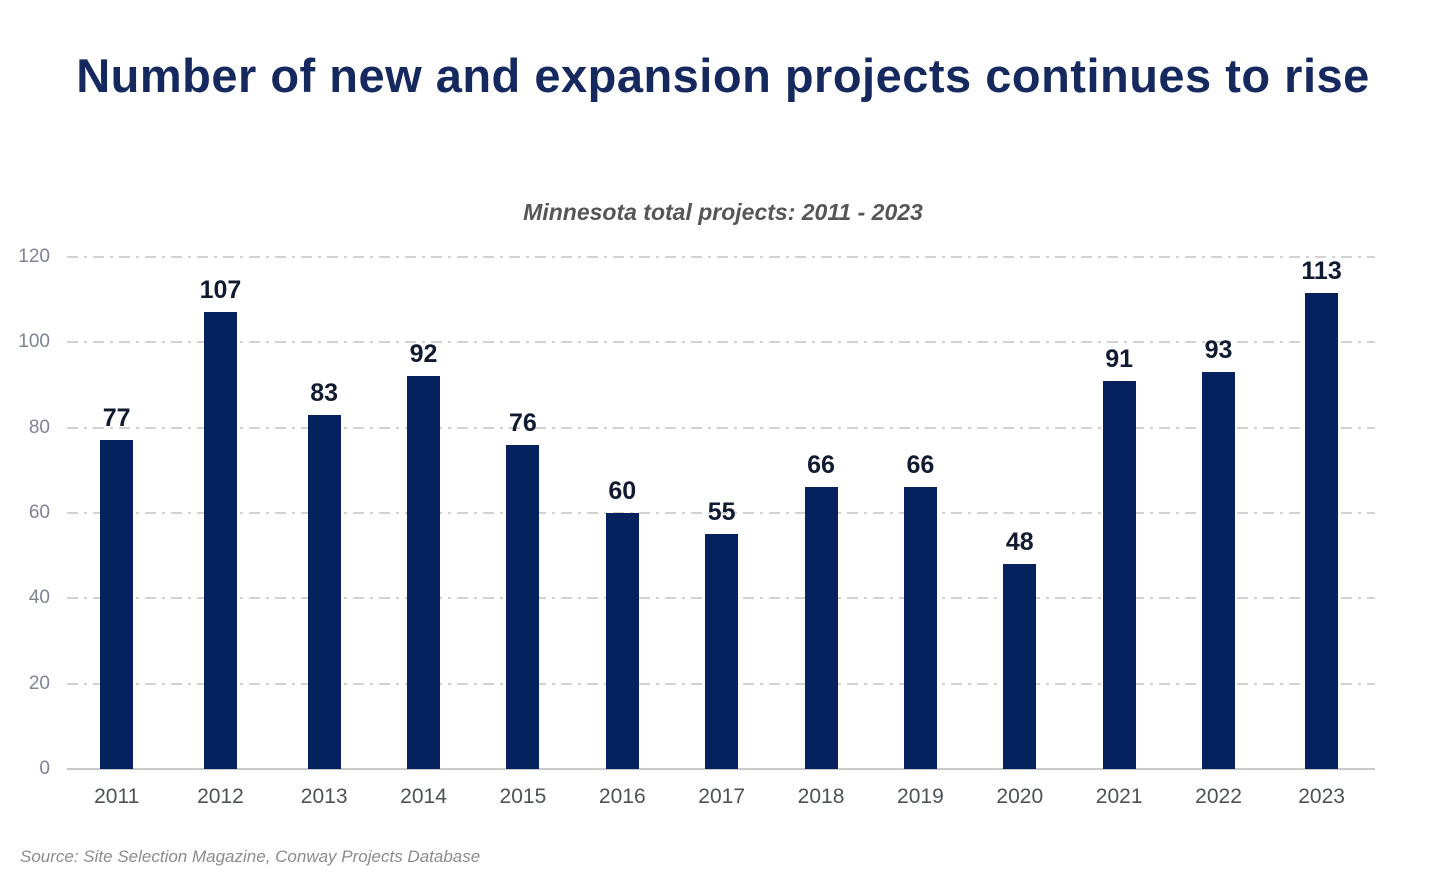  What do you see at coordinates (44, 768) in the screenshot?
I see `y-tick-label: 0` at bounding box center [44, 768].